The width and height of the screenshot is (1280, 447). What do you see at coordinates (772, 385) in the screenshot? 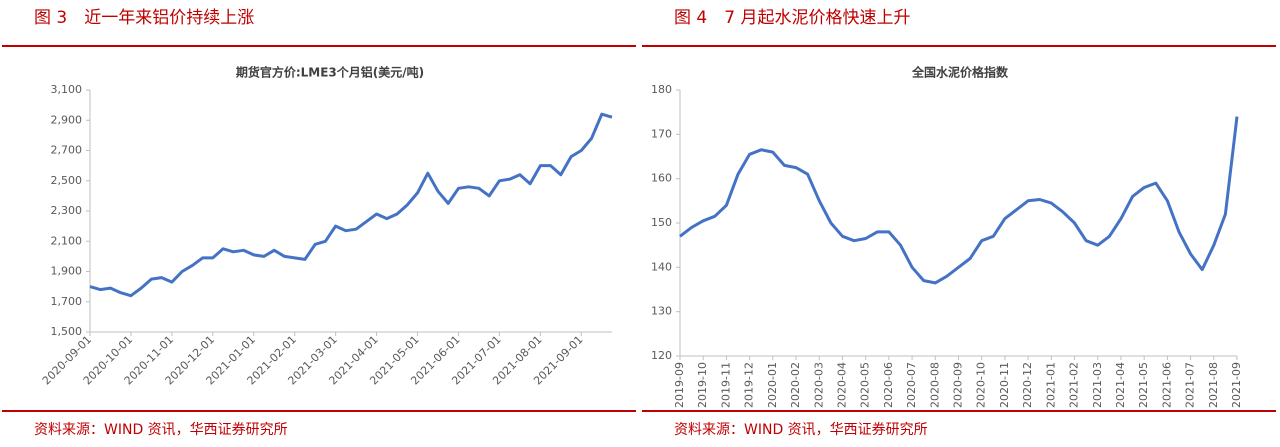
I see `x-tick-label: 2020-01` at bounding box center [772, 385].